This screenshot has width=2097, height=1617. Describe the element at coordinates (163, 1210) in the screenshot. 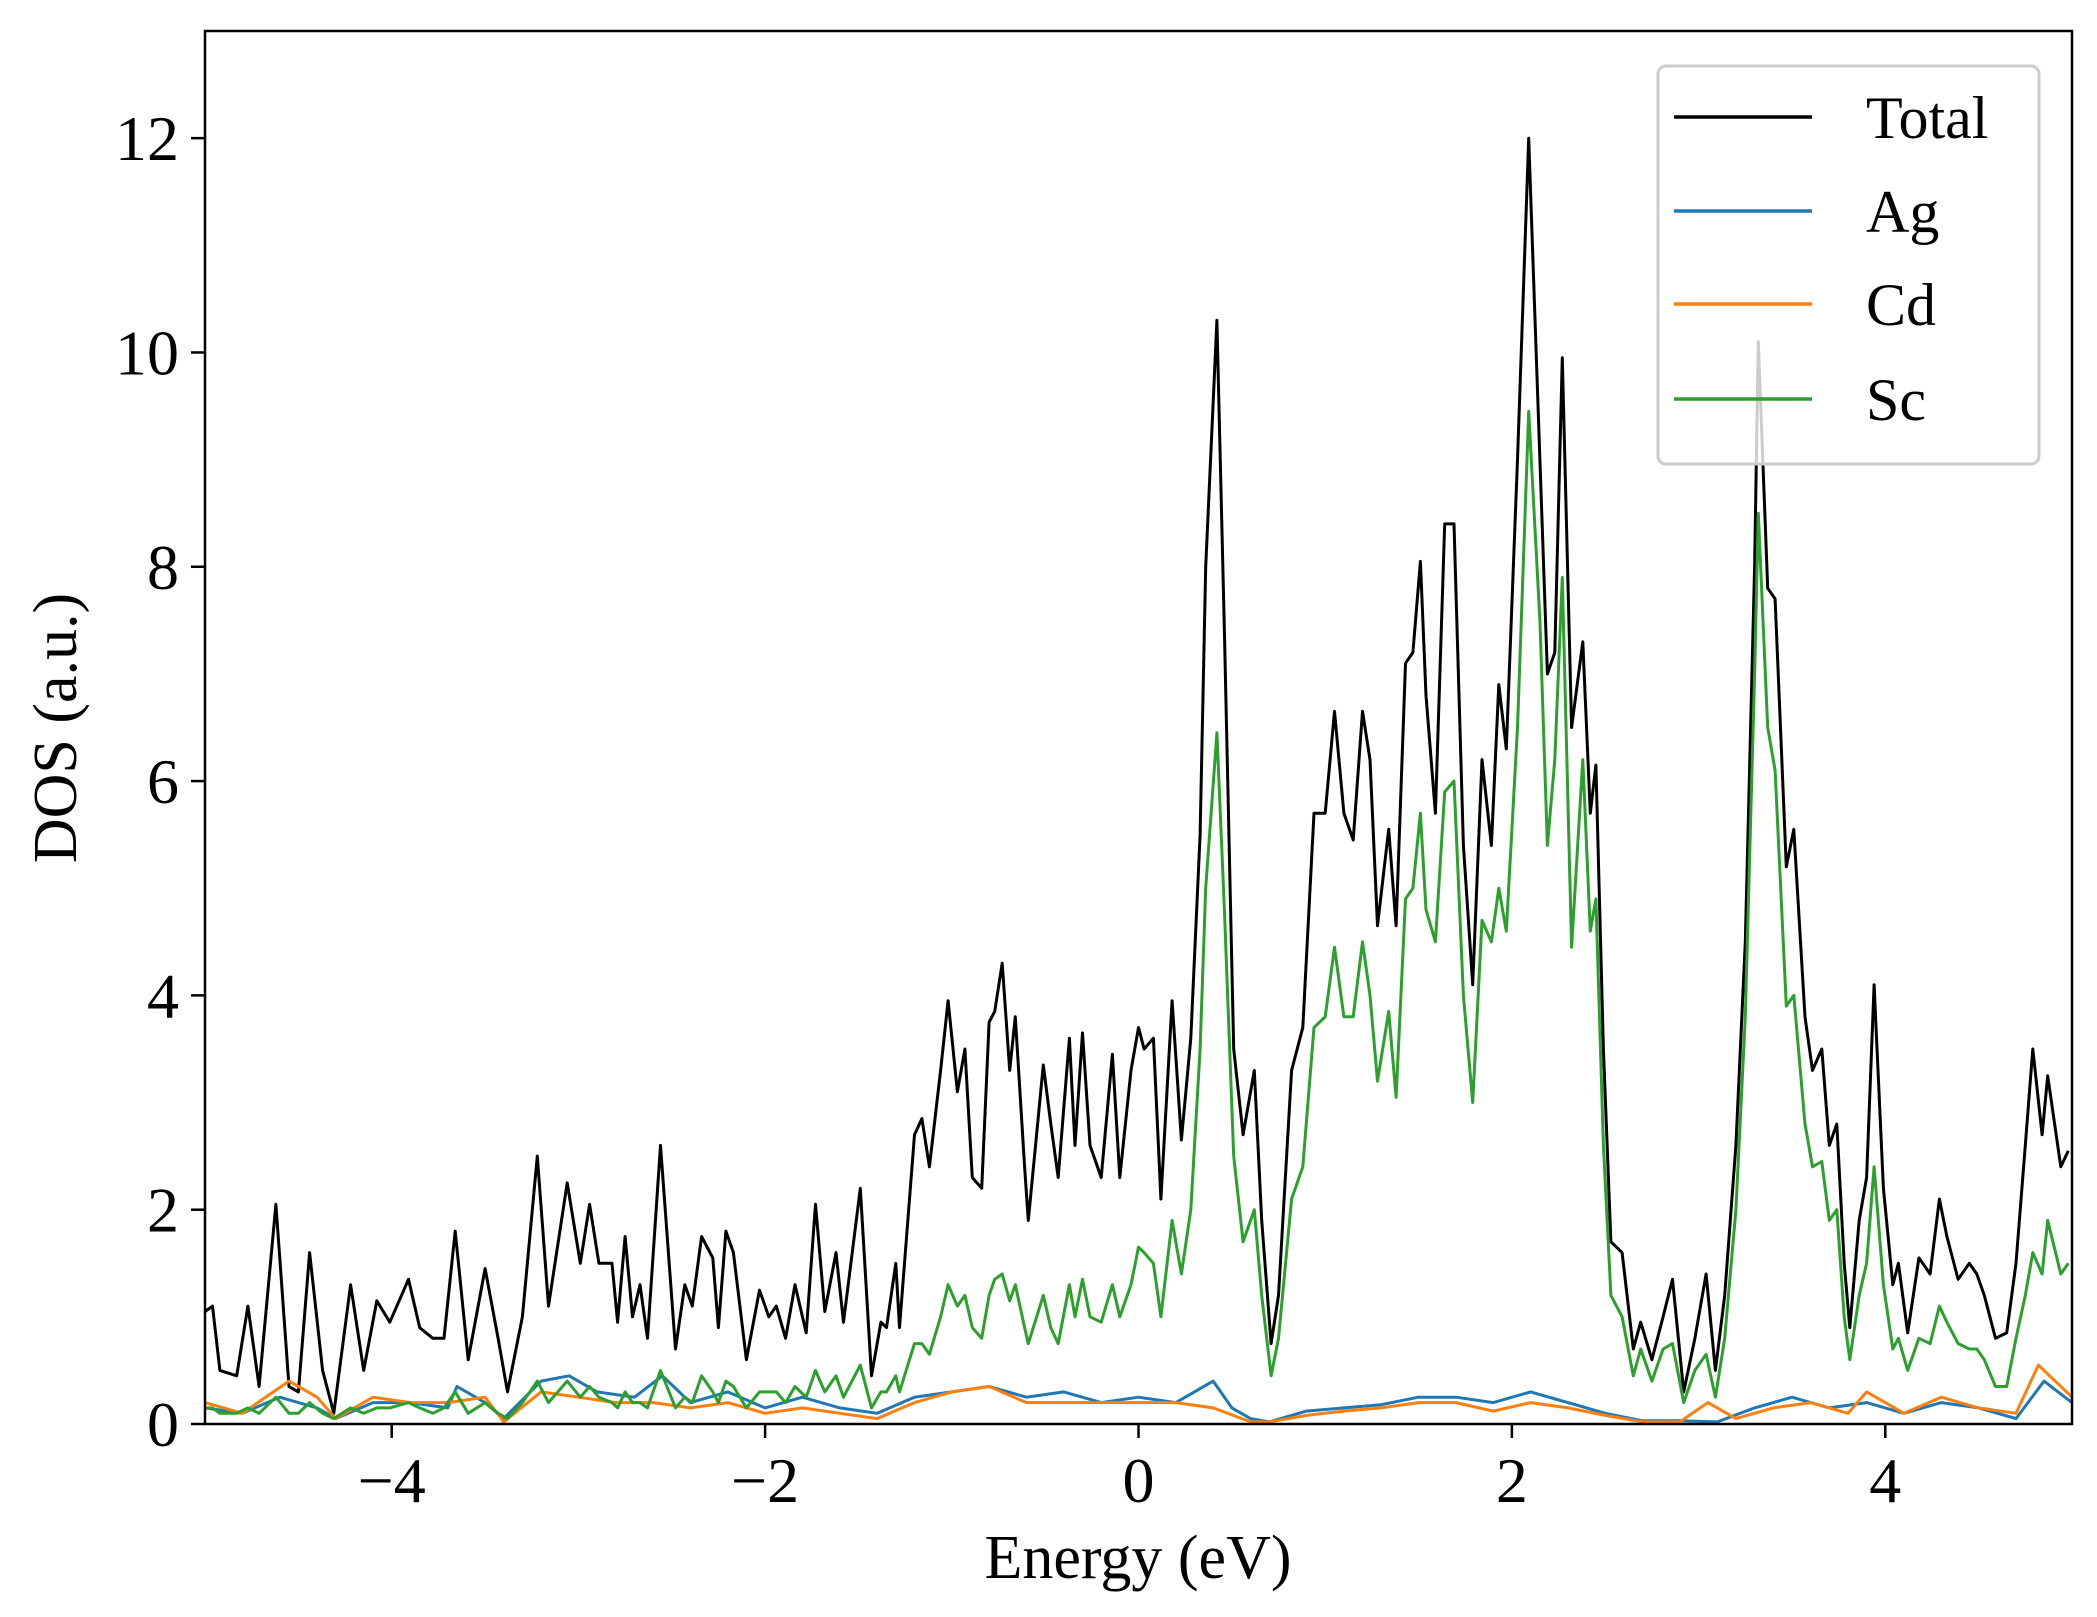

I see `y-tick-label: 2` at that location.